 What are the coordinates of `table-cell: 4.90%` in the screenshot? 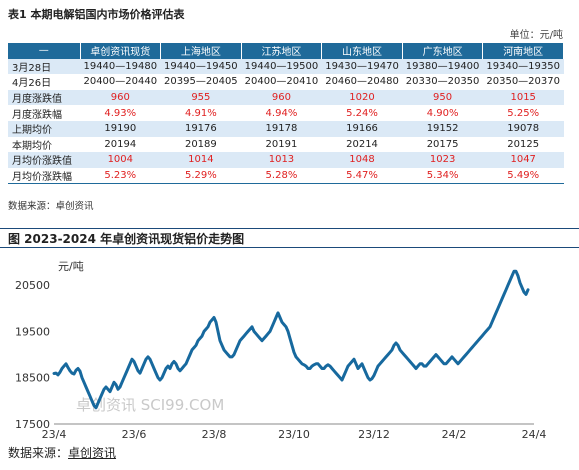 It's located at (442, 113).